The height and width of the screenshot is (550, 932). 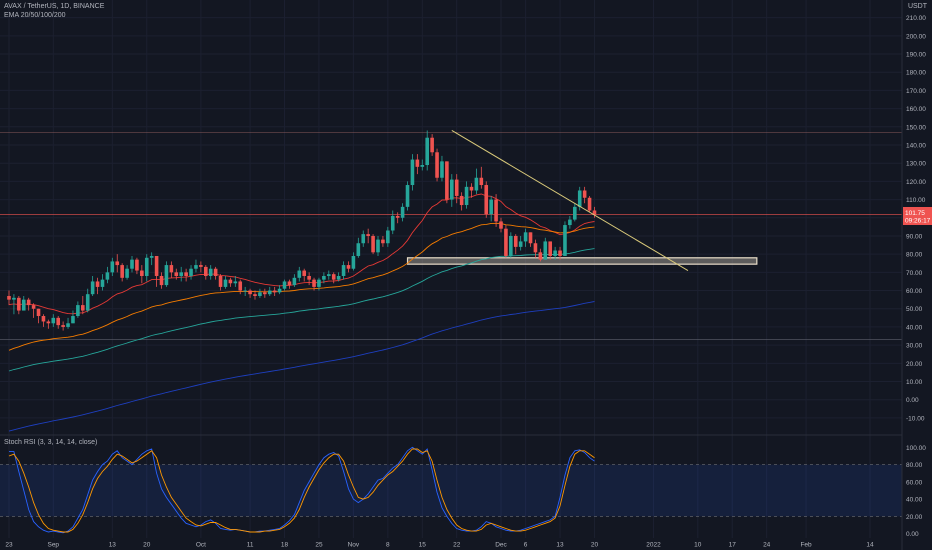 What do you see at coordinates (914, 482) in the screenshot?
I see `stoch-tick-label: 60.00` at bounding box center [914, 482].